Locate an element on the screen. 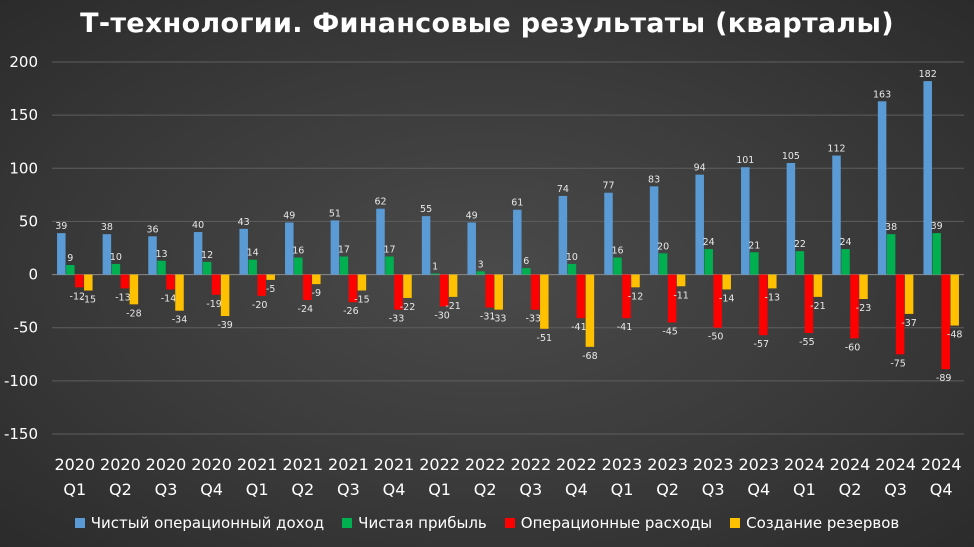 The image size is (974, 547). data-label: 39 is located at coordinates (61, 226).